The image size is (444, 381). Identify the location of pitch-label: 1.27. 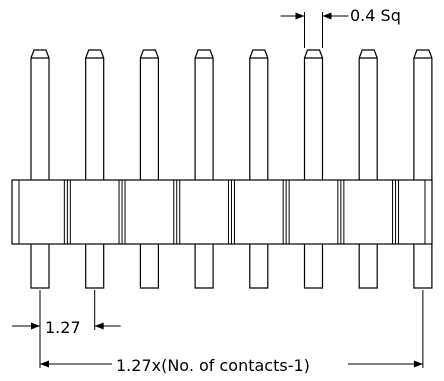
(63, 327).